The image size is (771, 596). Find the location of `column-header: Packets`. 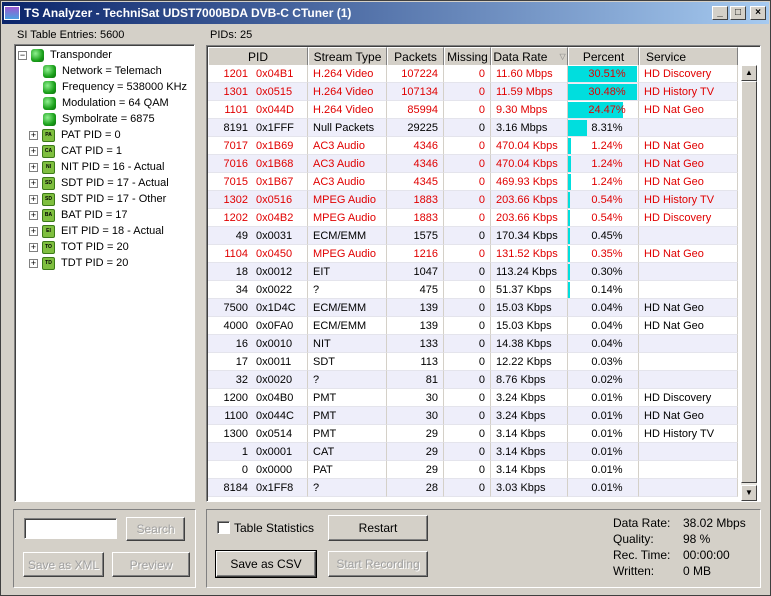

column-header: Packets is located at coordinates (415, 56).